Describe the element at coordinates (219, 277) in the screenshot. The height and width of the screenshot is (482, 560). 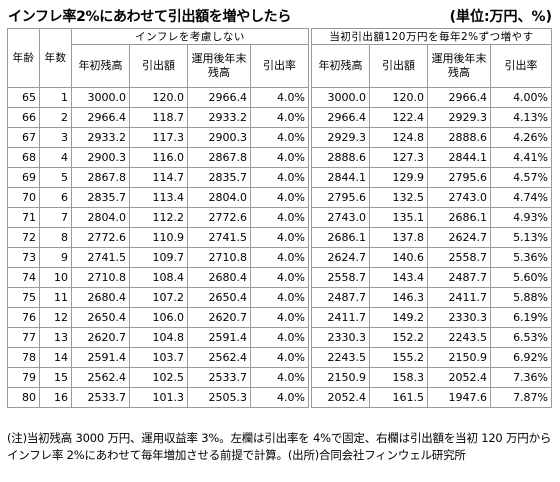
I see `cell-l-end: 2680.4` at that location.